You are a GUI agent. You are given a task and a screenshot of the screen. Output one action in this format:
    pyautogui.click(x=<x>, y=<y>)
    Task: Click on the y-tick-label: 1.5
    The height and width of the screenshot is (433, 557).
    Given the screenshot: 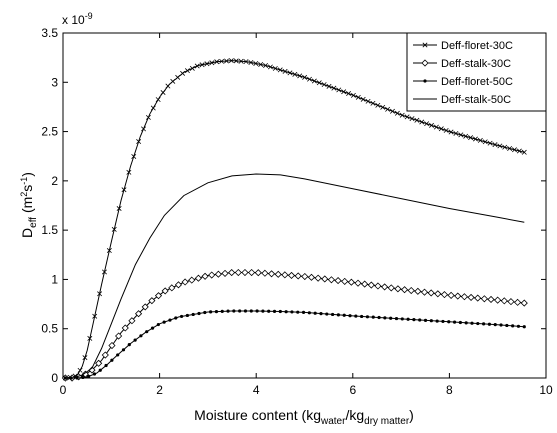 What is the action you would take?
    pyautogui.click(x=49, y=230)
    